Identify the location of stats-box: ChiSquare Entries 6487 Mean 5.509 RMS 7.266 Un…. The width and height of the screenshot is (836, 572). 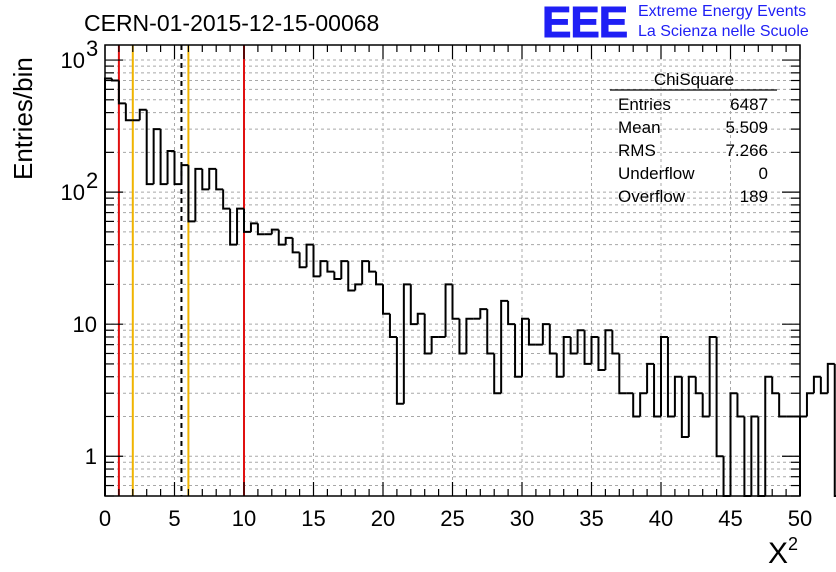
(693, 138).